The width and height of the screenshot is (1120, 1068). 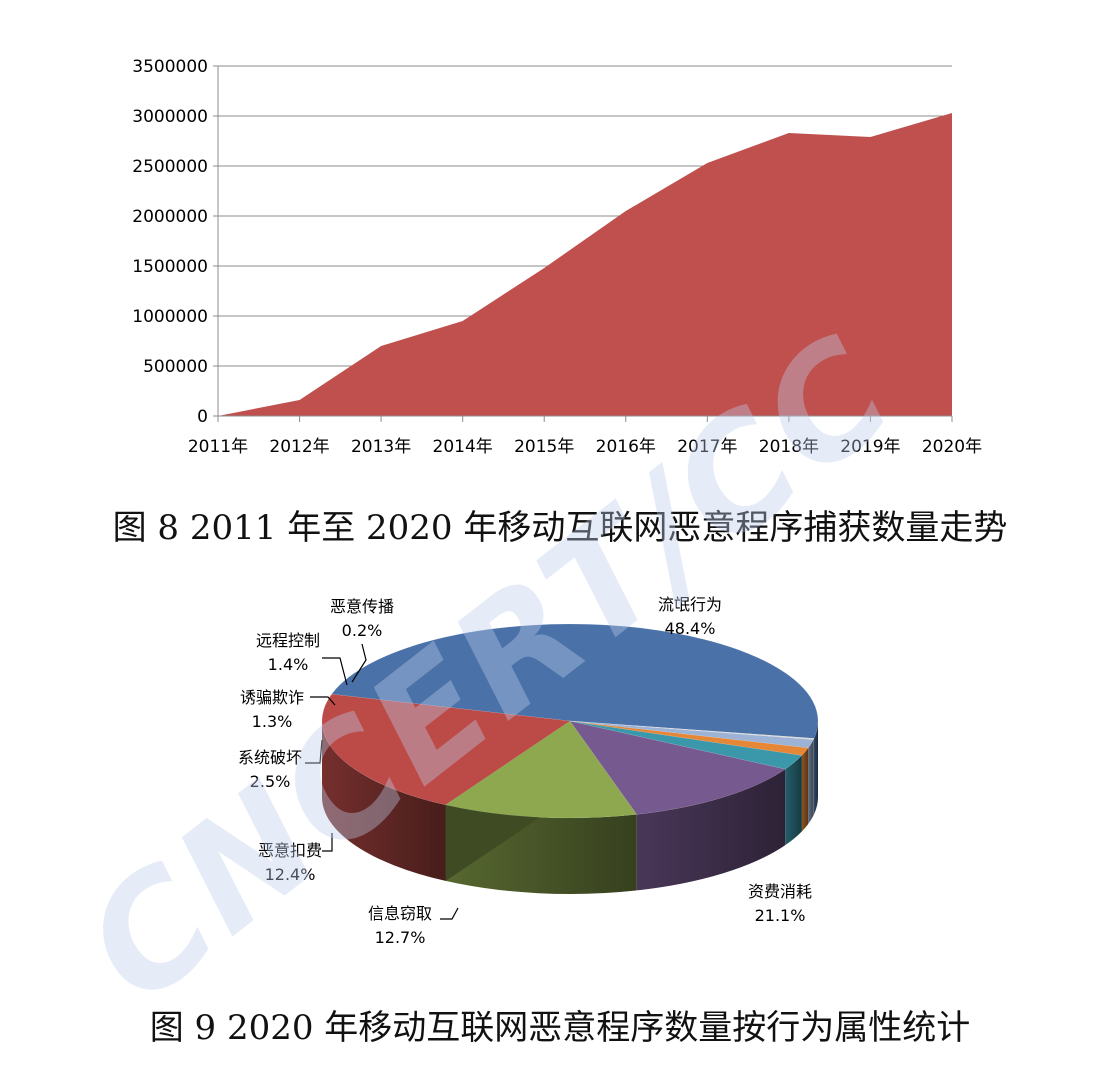 I want to click on x-tick-label: 2011年, so click(x=218, y=447).